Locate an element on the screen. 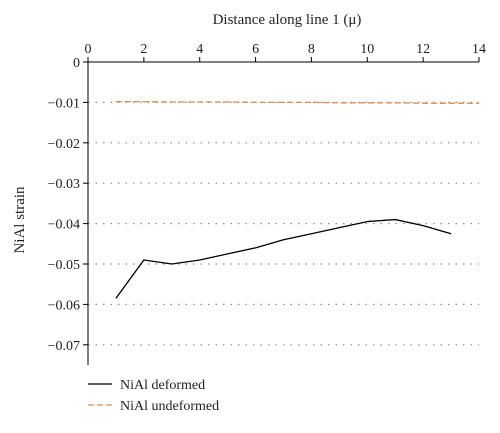  x-tick-label: 4 is located at coordinates (199, 49).